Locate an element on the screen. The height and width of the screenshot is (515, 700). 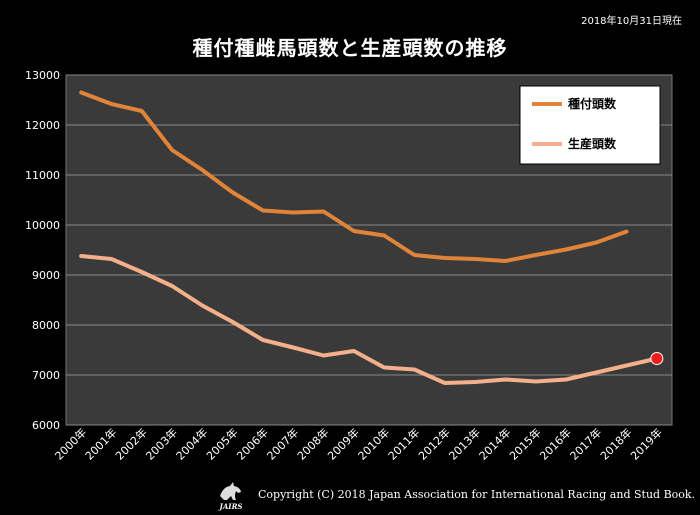
x-tick-label: 2005年 is located at coordinates (221, 443).